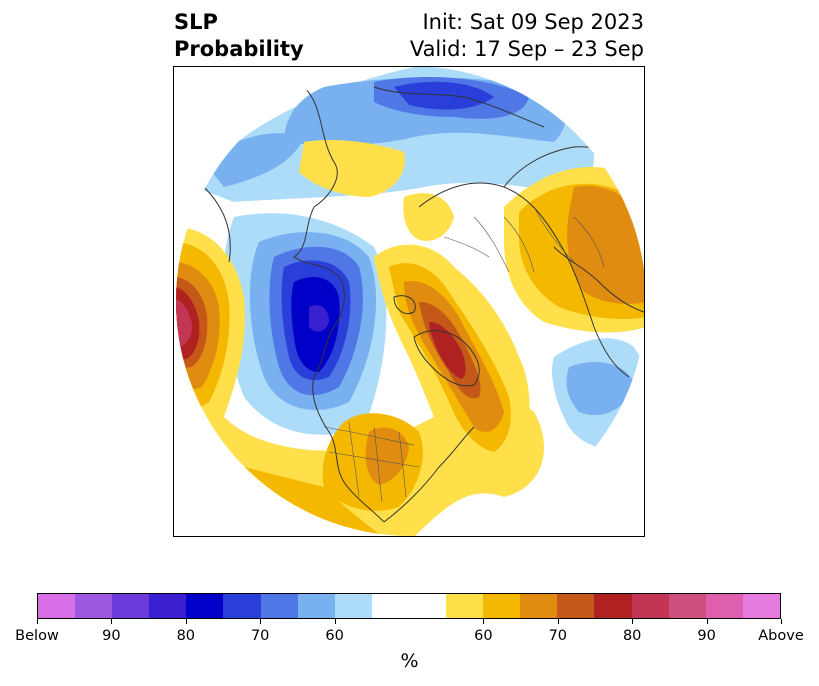 Image resolution: width=819 pixels, height=686 pixels. What do you see at coordinates (526, 49) in the screenshot?
I see `valid-range: Valid: 17 Sep – 23 Sep` at bounding box center [526, 49].